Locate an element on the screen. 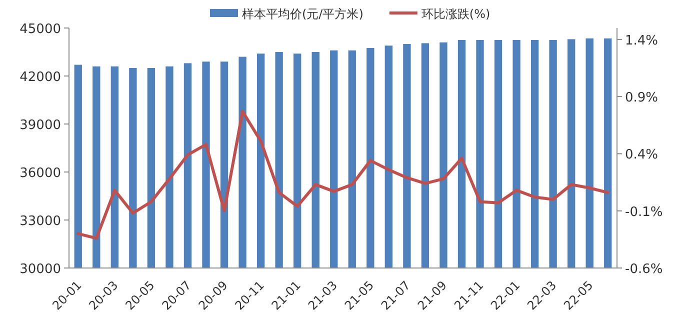 The image size is (684, 323). legend-label: 样本平均价(元/平方米) is located at coordinates (303, 14).